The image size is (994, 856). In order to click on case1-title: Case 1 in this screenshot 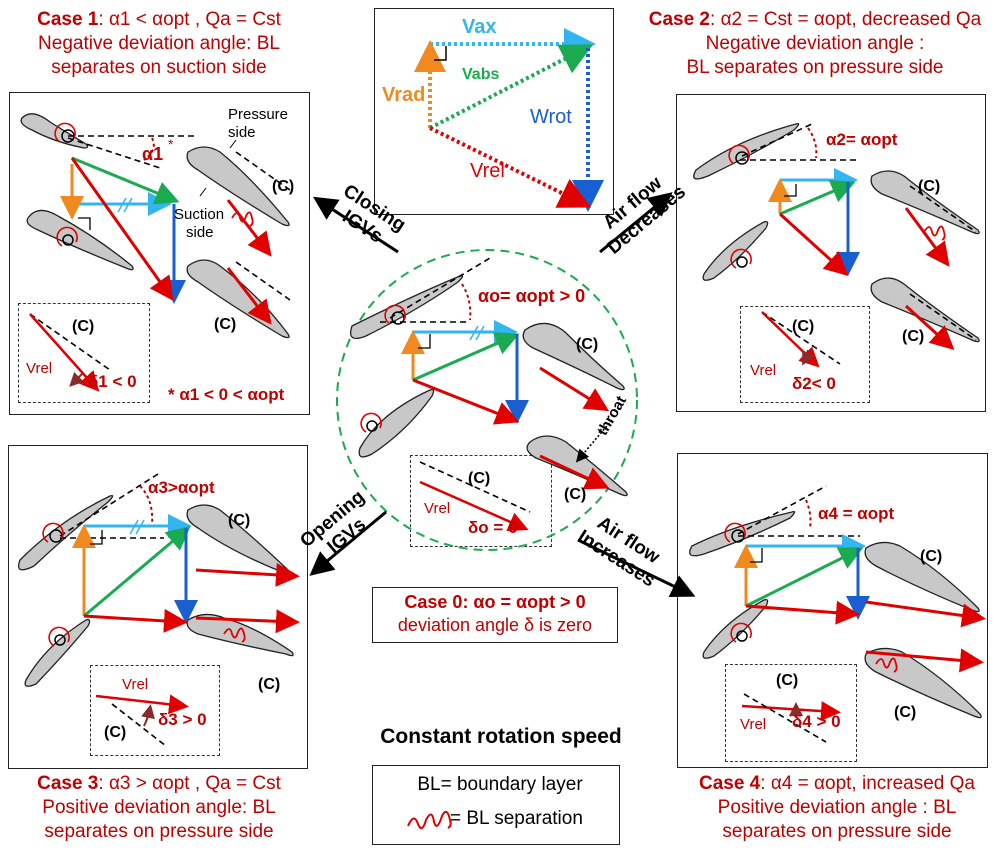, I will do `click(68, 19)`.